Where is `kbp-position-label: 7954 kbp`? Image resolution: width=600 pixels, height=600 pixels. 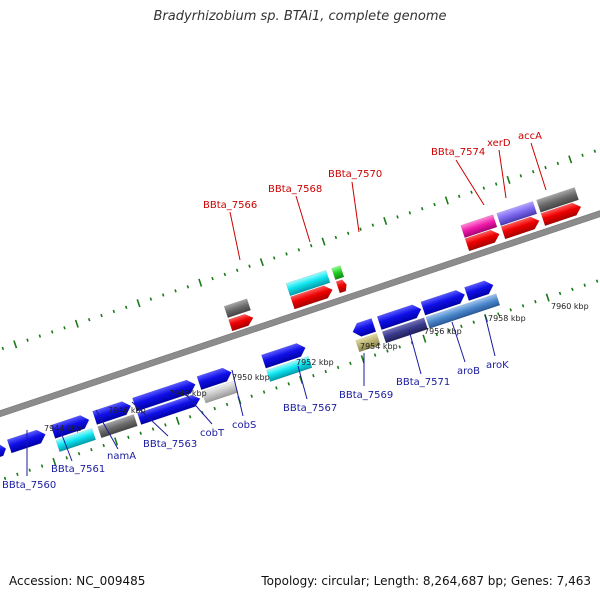
kbp-position-label: 7954 kbp is located at coordinates (379, 346).